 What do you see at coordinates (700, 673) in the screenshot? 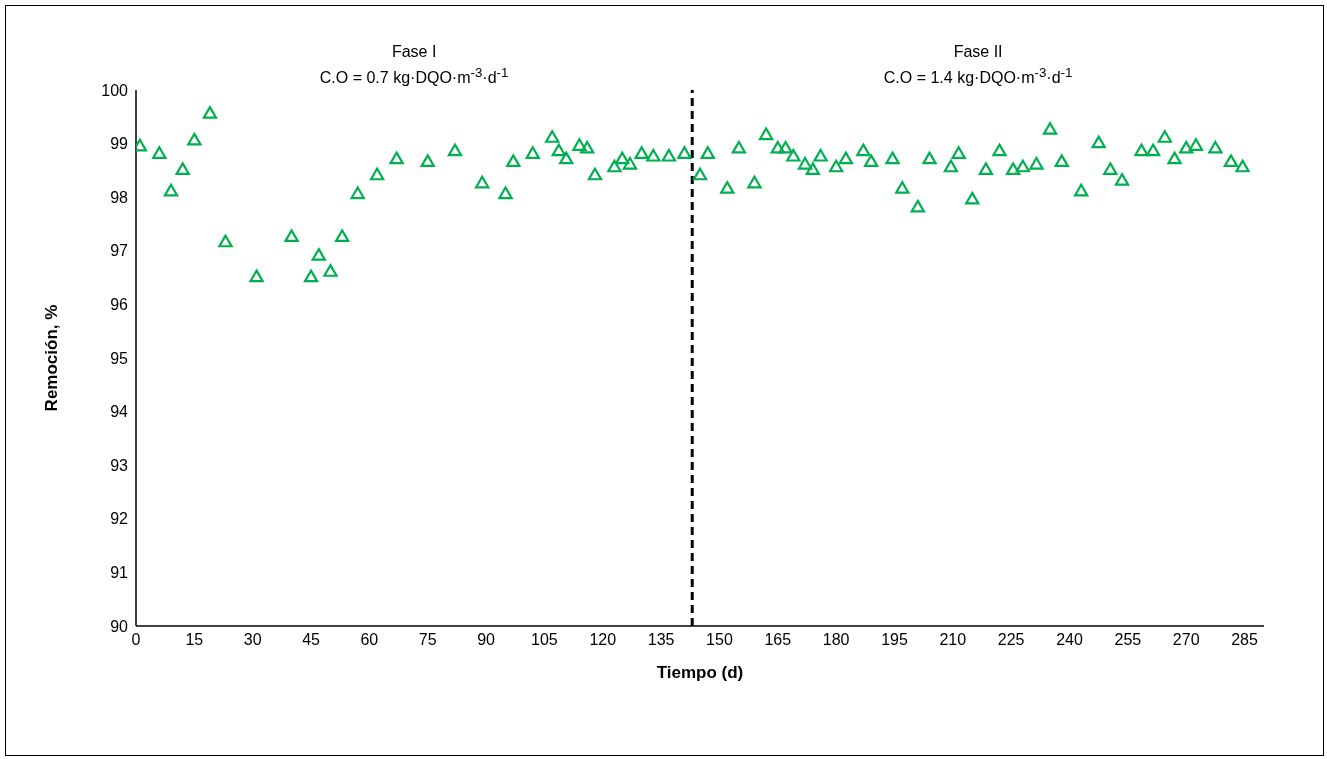
I see `x-axis-title: Tiempo (d)` at bounding box center [700, 673].